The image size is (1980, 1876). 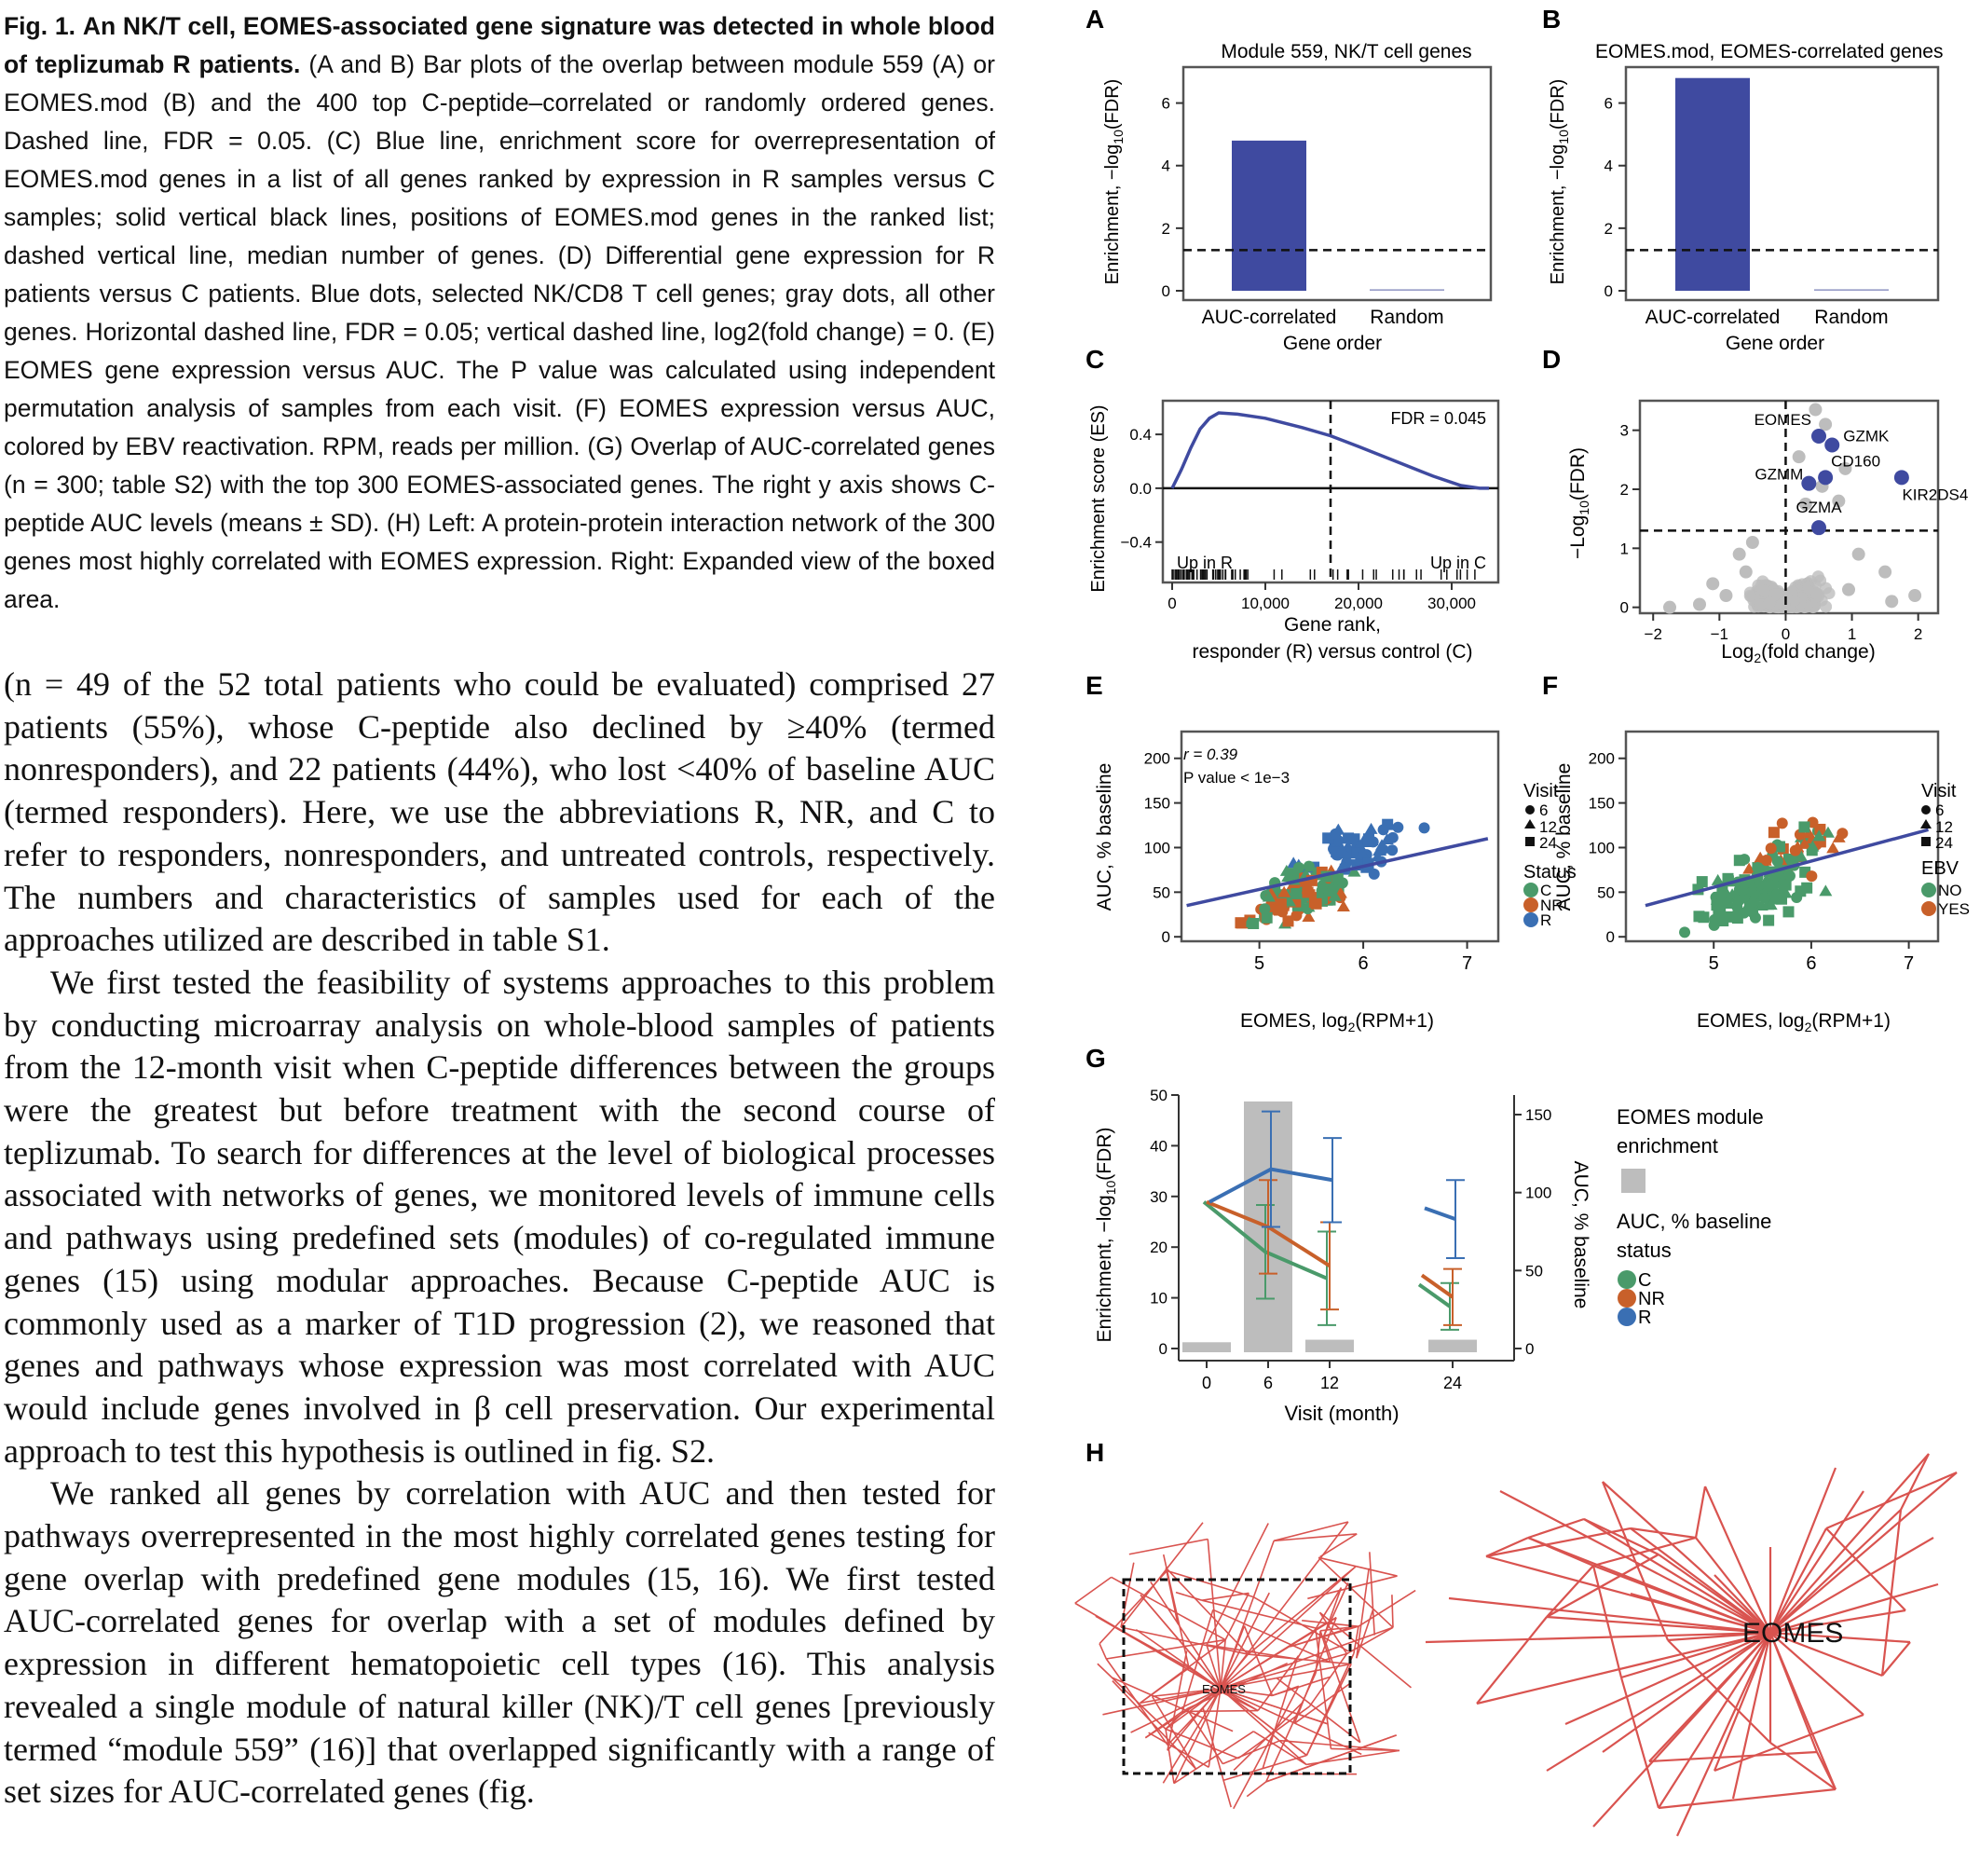 I want to click on x-tick-label: 2, so click(x=1918, y=634).